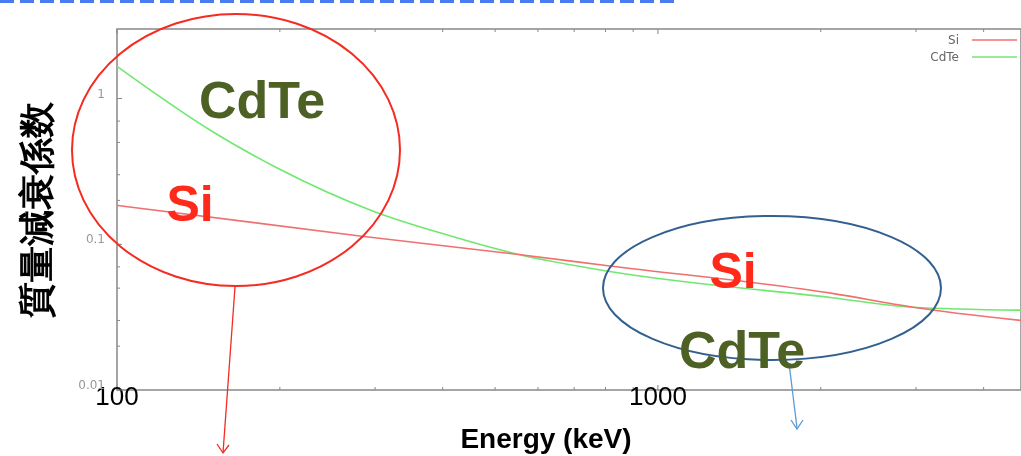  What do you see at coordinates (944, 57) in the screenshot?
I see `legend-label: CdTe` at bounding box center [944, 57].